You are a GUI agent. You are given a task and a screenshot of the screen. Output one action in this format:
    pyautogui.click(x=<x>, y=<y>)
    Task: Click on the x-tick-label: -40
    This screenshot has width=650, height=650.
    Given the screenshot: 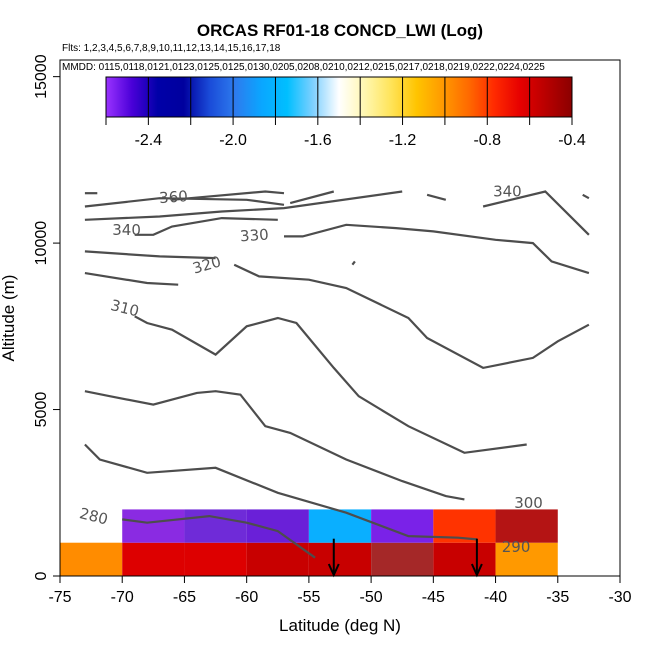 What is the action you would take?
    pyautogui.click(x=495, y=597)
    